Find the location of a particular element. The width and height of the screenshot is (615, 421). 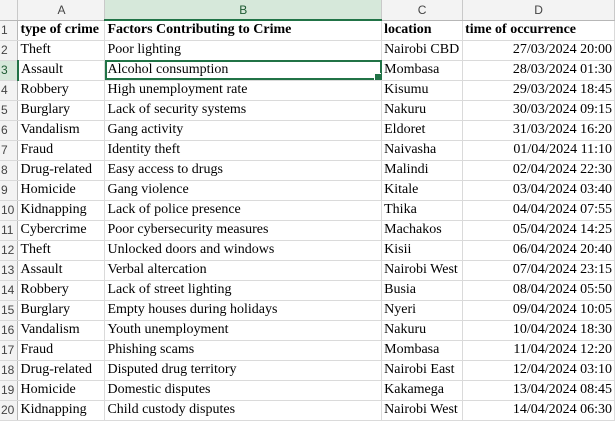

cell-a20: Kidnapping is located at coordinates (61, 410).